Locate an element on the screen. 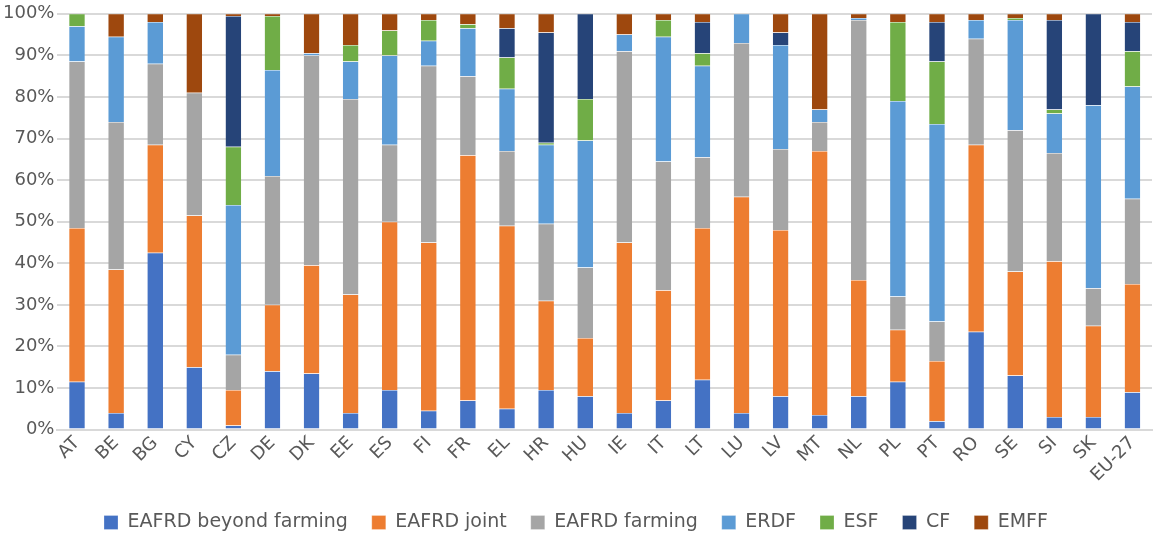  x-tick-label: FI is located at coordinates (422, 444).